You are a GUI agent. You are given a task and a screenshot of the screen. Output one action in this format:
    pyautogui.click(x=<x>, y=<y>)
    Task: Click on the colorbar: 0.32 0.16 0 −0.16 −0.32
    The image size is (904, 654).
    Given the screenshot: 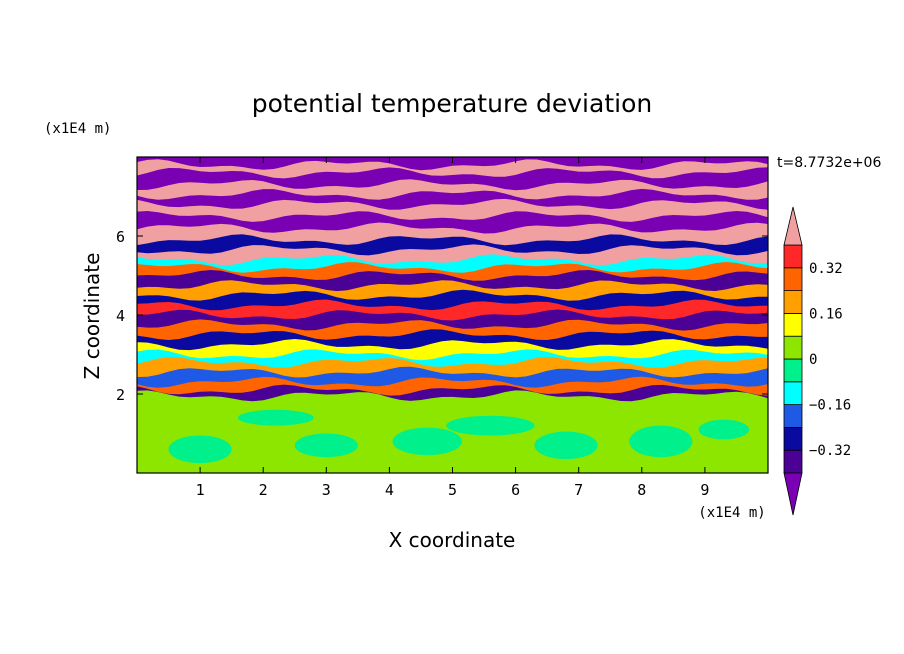 What is the action you would take?
    pyautogui.click(x=817, y=361)
    